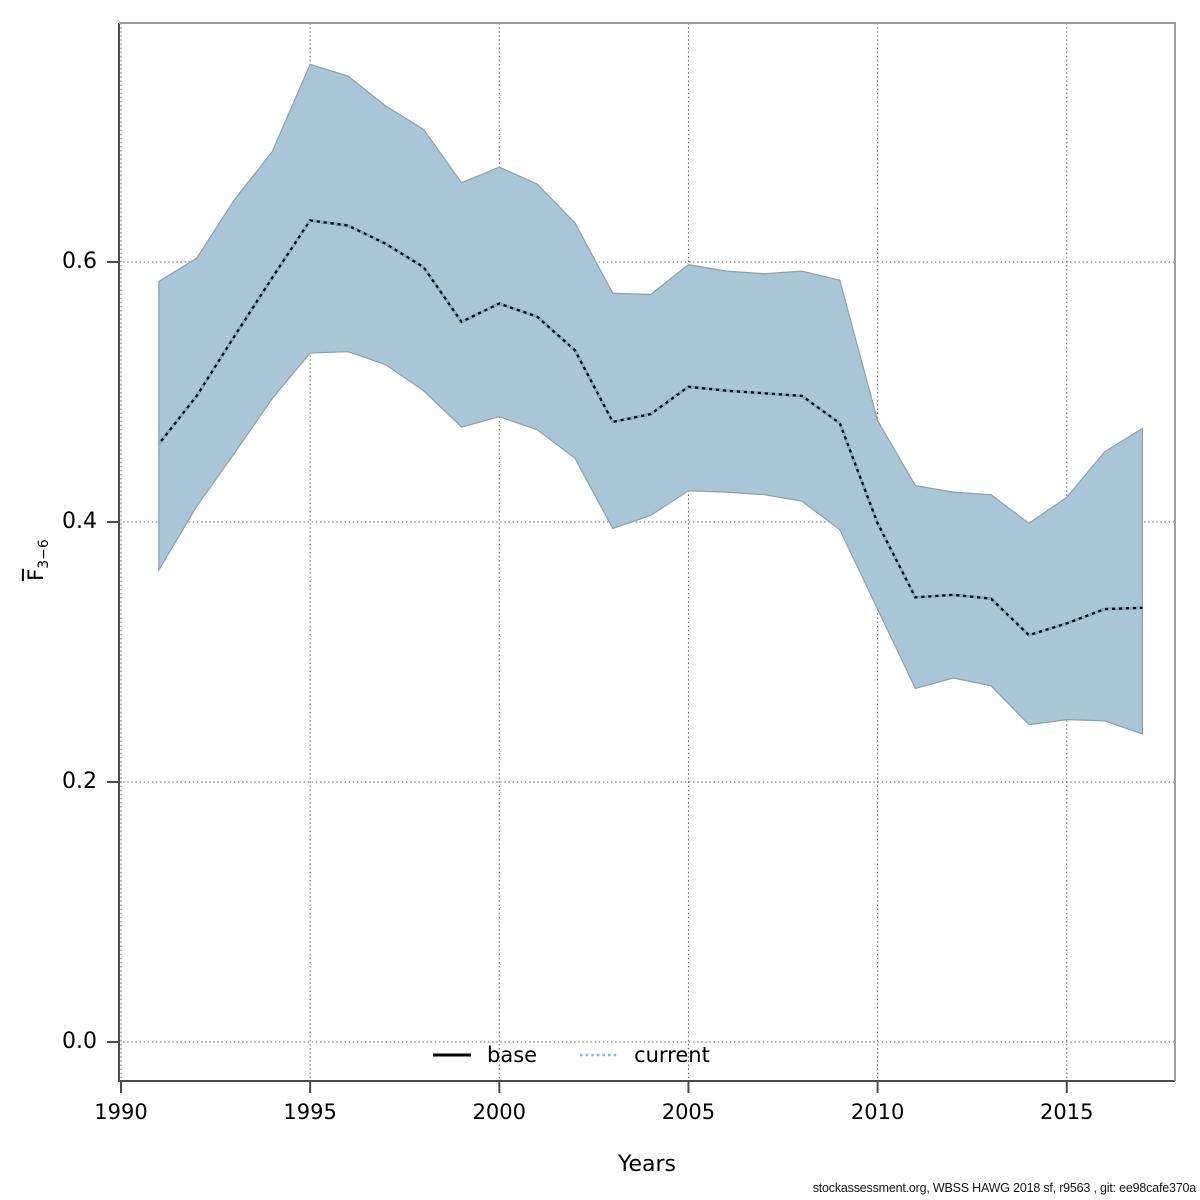  I want to click on y-axis-title-main: F, so click(35, 574).